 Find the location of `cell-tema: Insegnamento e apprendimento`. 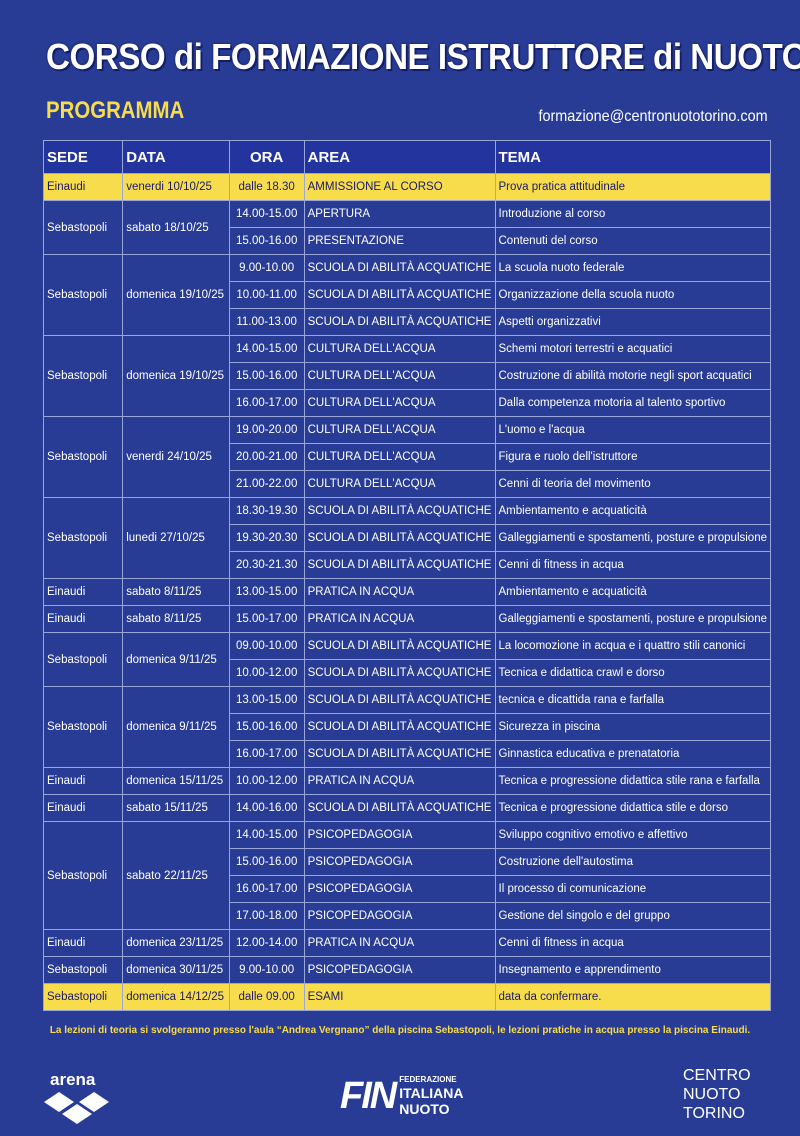

cell-tema: Insegnamento e apprendimento is located at coordinates (632, 970).